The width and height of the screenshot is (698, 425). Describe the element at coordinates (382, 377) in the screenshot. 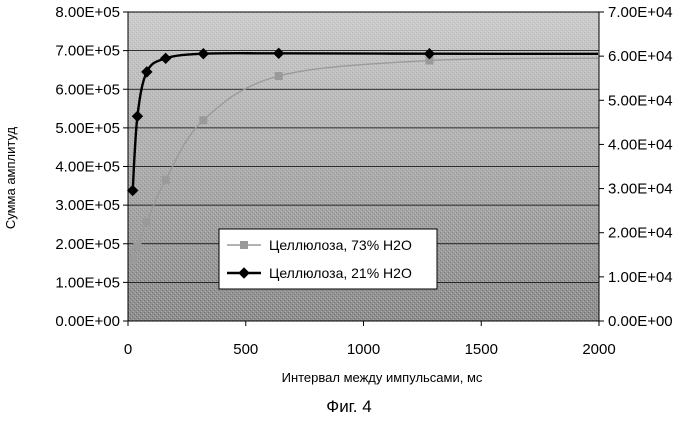

I see `x-axis-label: Интервал между импульсами, мс` at that location.